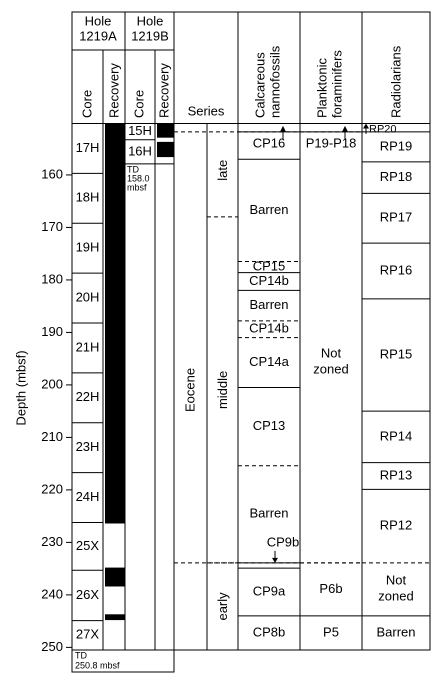 This screenshot has height=685, width=438. What do you see at coordinates (138, 178) in the screenshot?
I see `td-label: 158.0` at bounding box center [138, 178].